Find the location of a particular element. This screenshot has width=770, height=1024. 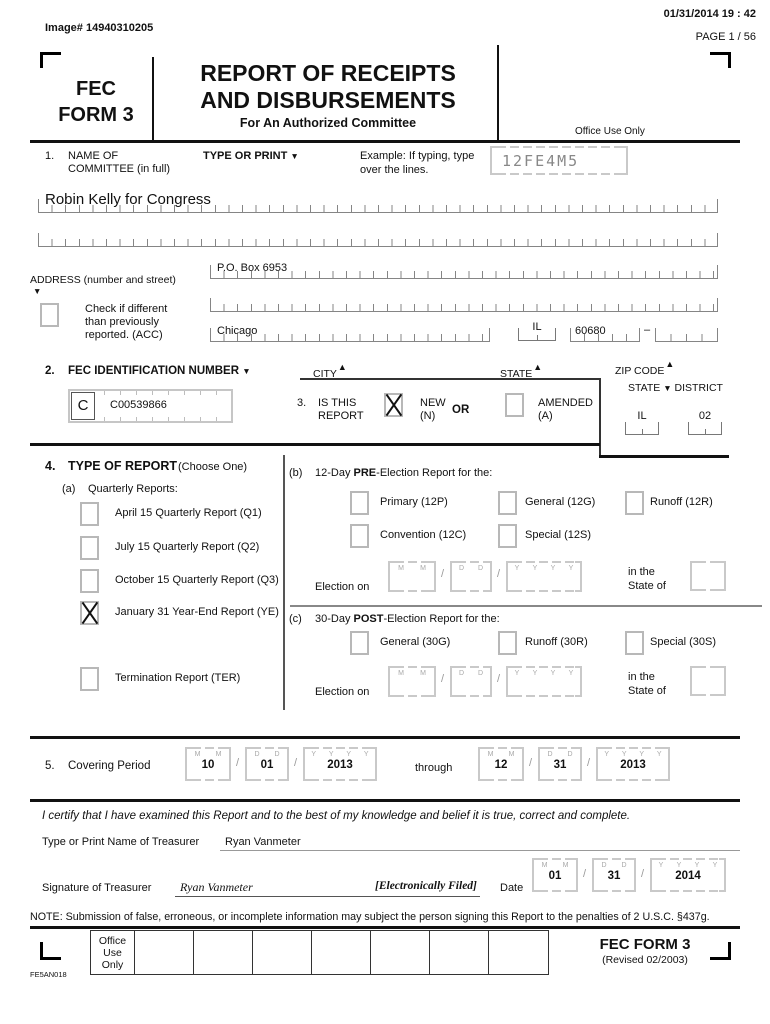

address-field-line1: P.O. Box 6953 is located at coordinates (464, 265).